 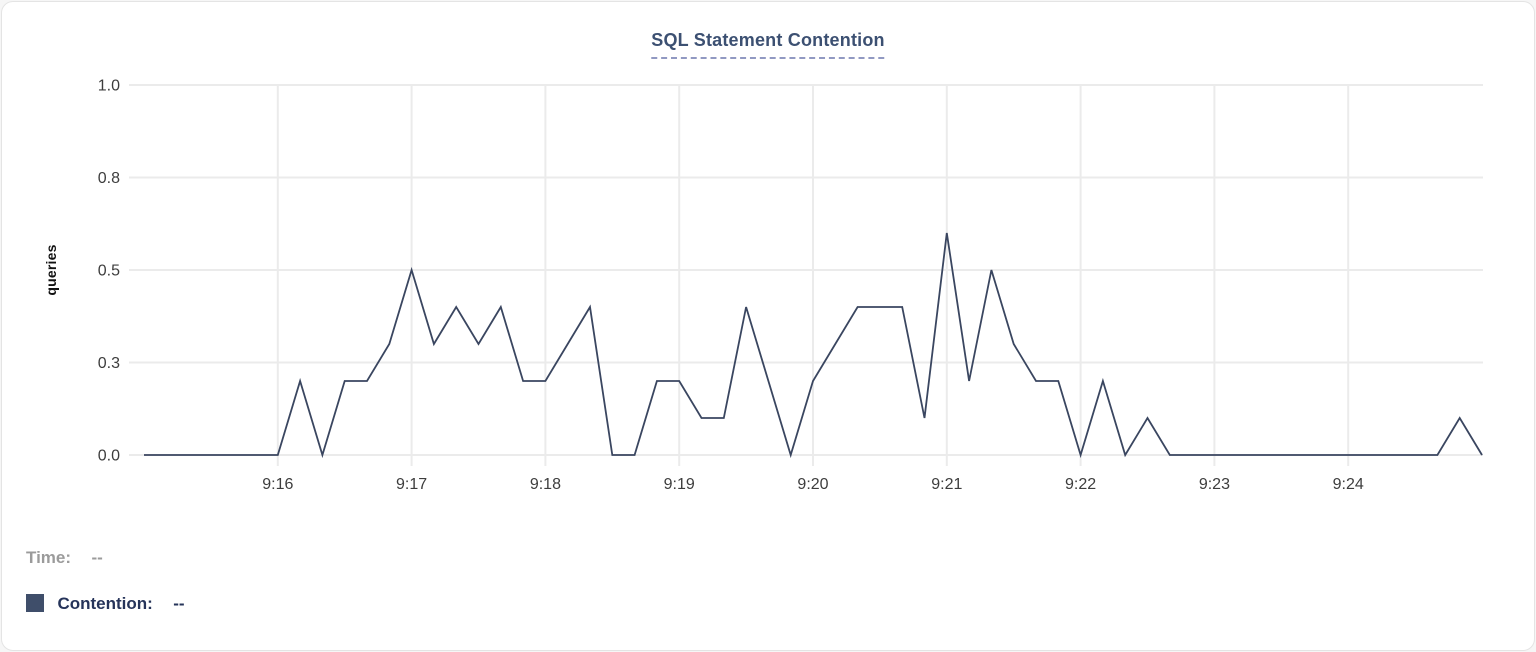 I want to click on x-tick-label: 9:19, so click(x=679, y=484).